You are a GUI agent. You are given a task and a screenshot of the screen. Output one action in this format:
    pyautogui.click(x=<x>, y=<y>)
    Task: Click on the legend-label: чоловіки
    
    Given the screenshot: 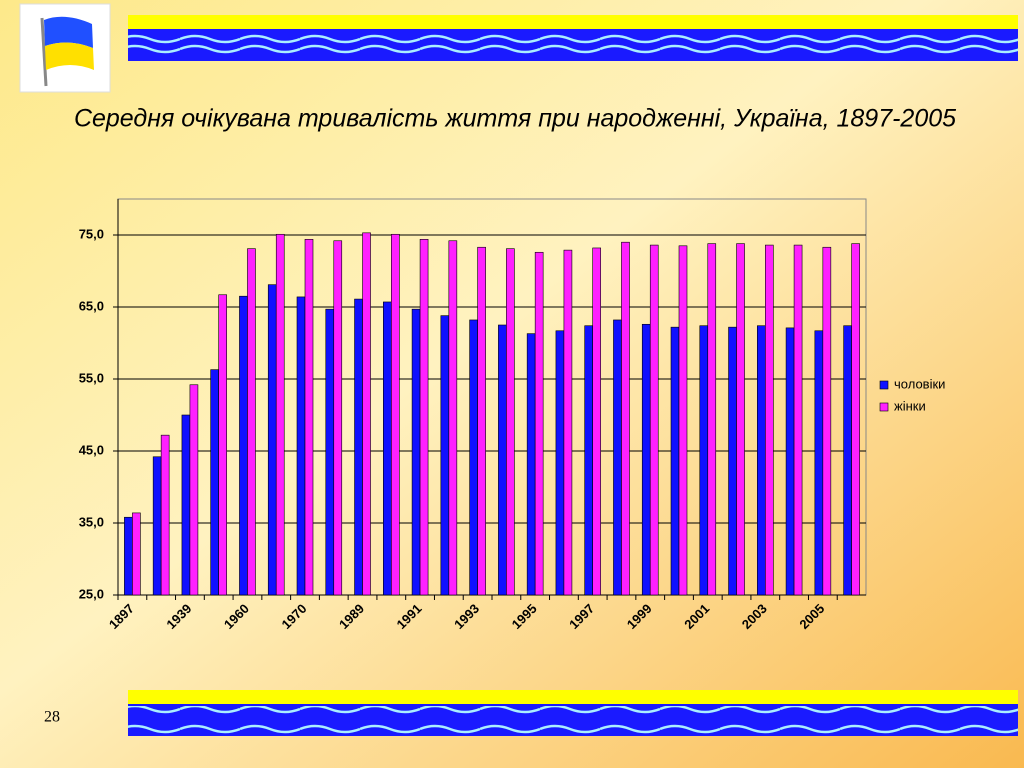 What is the action you would take?
    pyautogui.click(x=919, y=383)
    